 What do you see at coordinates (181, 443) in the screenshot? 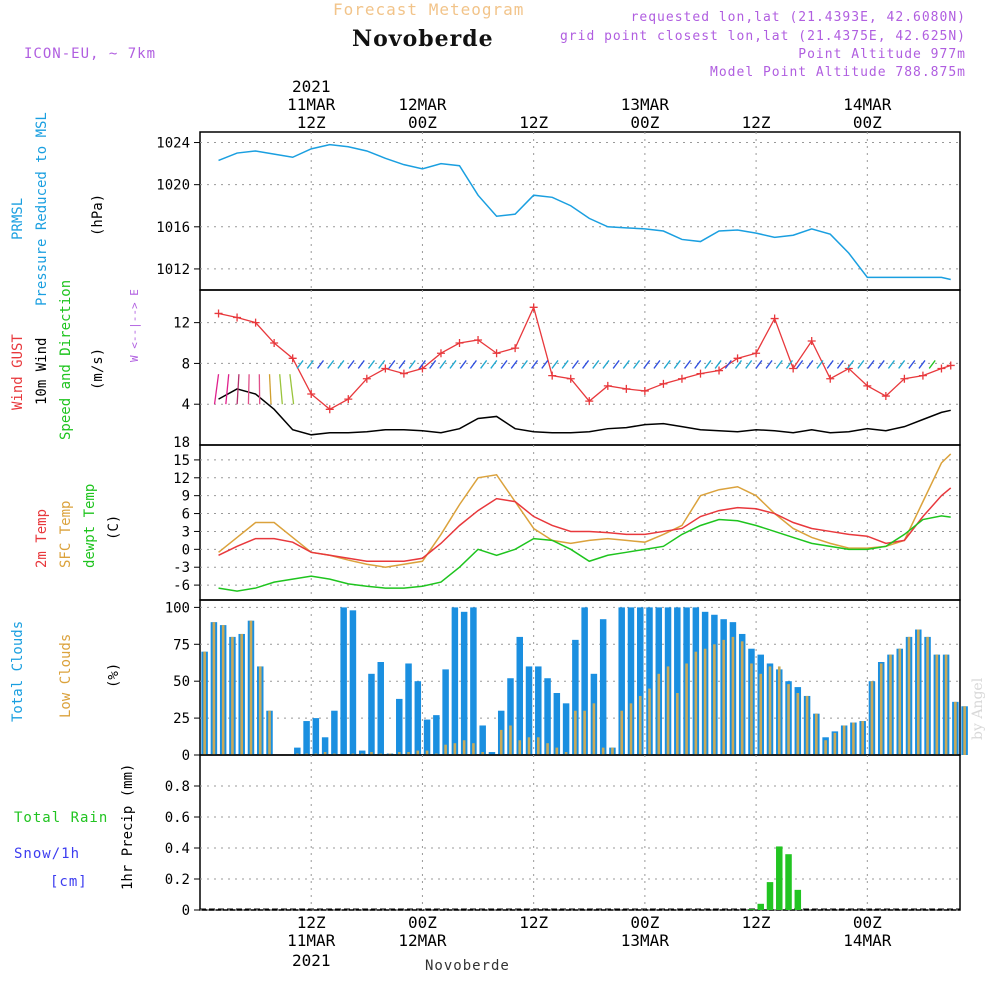
I see `y-tick-label: 18` at bounding box center [181, 443].